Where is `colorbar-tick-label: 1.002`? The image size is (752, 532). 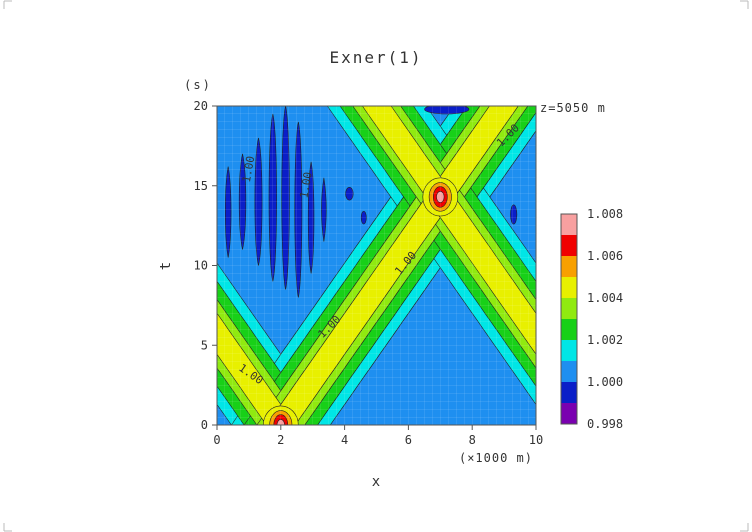 colorbar-tick-label: 1.002 is located at coordinates (605, 340).